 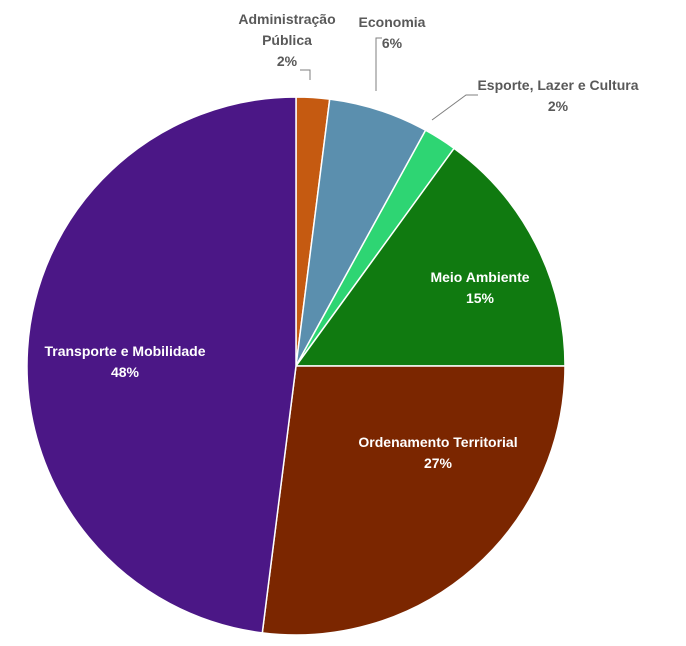 I want to click on slice-name-label: Meio Ambiente, so click(x=479, y=277).